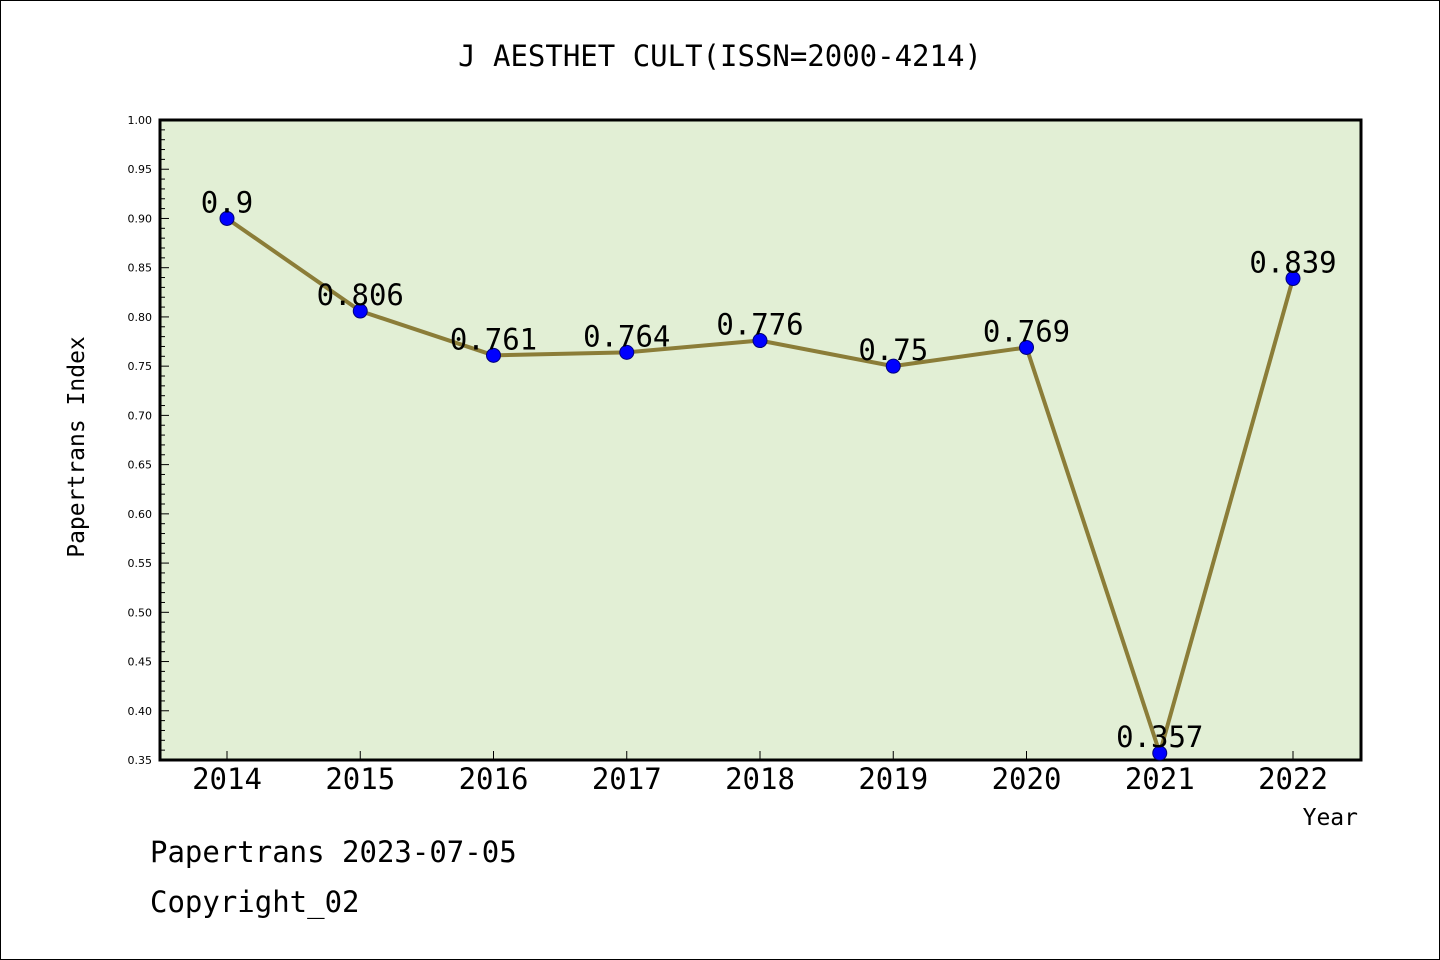 Image resolution: width=1440 pixels, height=960 pixels. I want to click on data-label: 0.806, so click(360, 295).